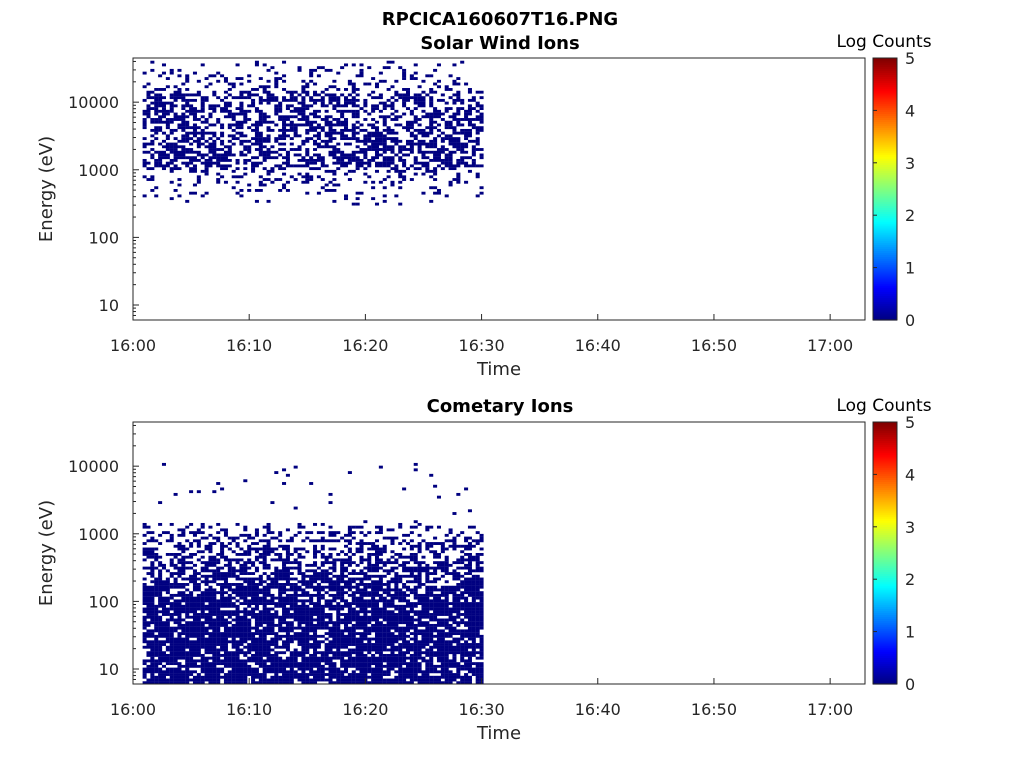 This screenshot has width=1024, height=768. What do you see at coordinates (910, 268) in the screenshot?
I see `colorbar-tick-label: 1` at bounding box center [910, 268].